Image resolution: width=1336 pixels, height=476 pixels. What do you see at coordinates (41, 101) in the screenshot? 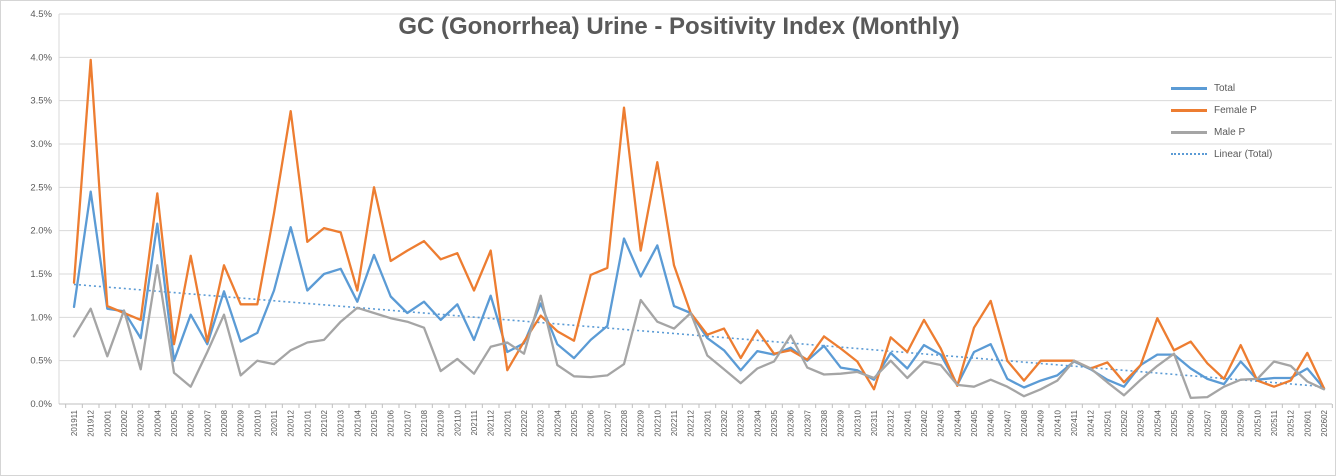
I see `y-axis-tick-label: 3.5%` at bounding box center [41, 101].